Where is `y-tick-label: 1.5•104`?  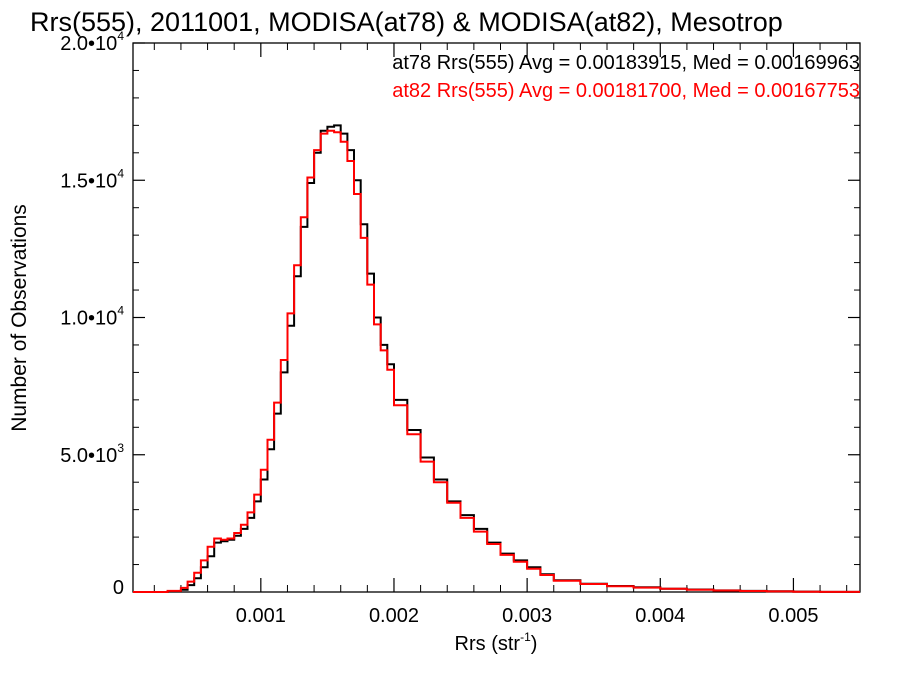
y-tick-label: 1.5•104 is located at coordinates (92, 179).